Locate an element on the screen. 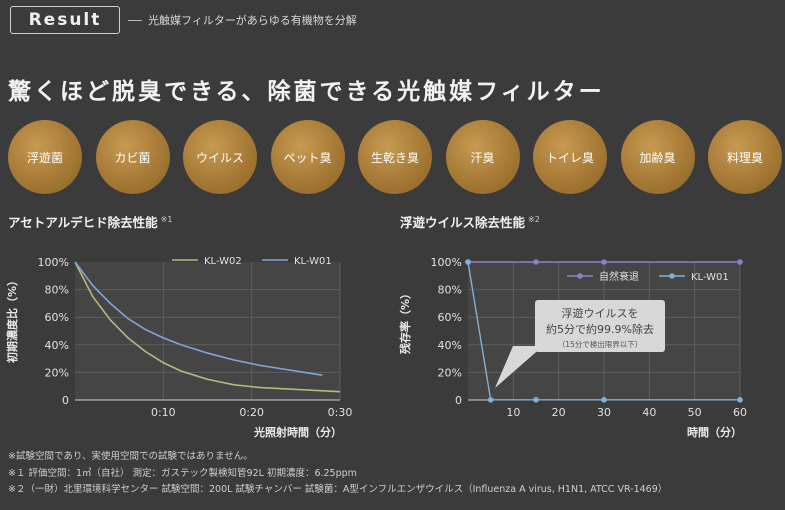  target-circle: 加齢臭 is located at coordinates (657, 157).